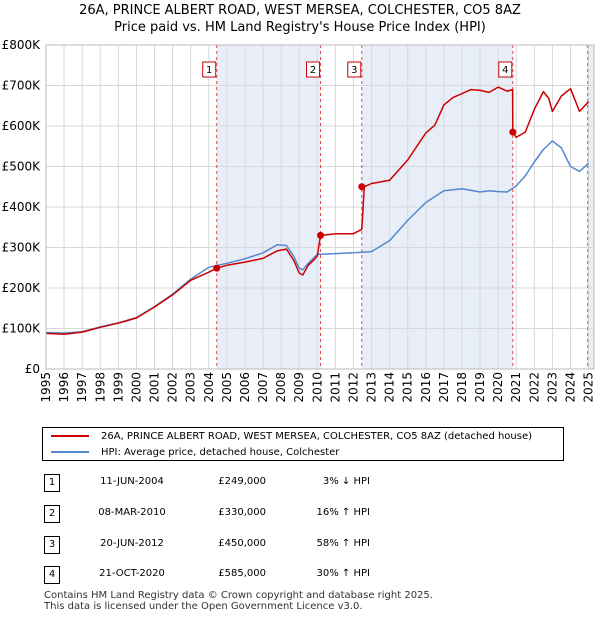 This screenshot has width=600, height=620. Describe the element at coordinates (498, 387) in the screenshot. I see `x-tick-label: 2020` at that location.